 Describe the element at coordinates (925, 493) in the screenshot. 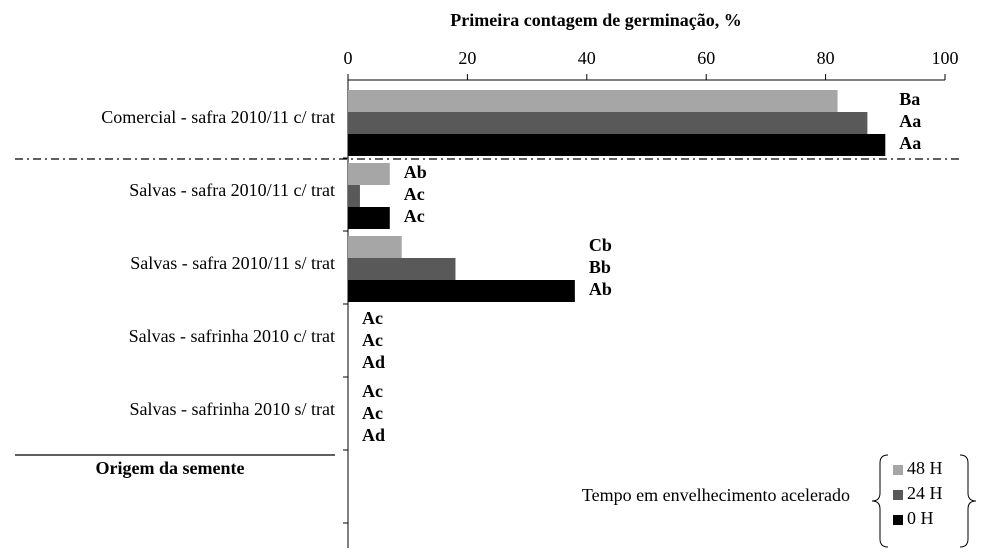

I see `legend-label: 24 H` at that location.